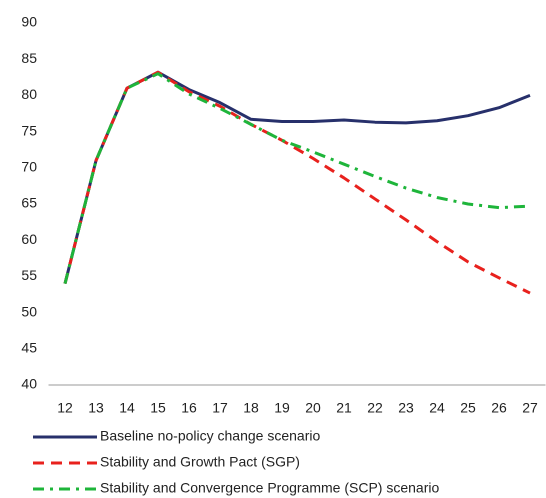  What do you see at coordinates (29, 275) in the screenshot?
I see `y-tick-label: 55` at bounding box center [29, 275].